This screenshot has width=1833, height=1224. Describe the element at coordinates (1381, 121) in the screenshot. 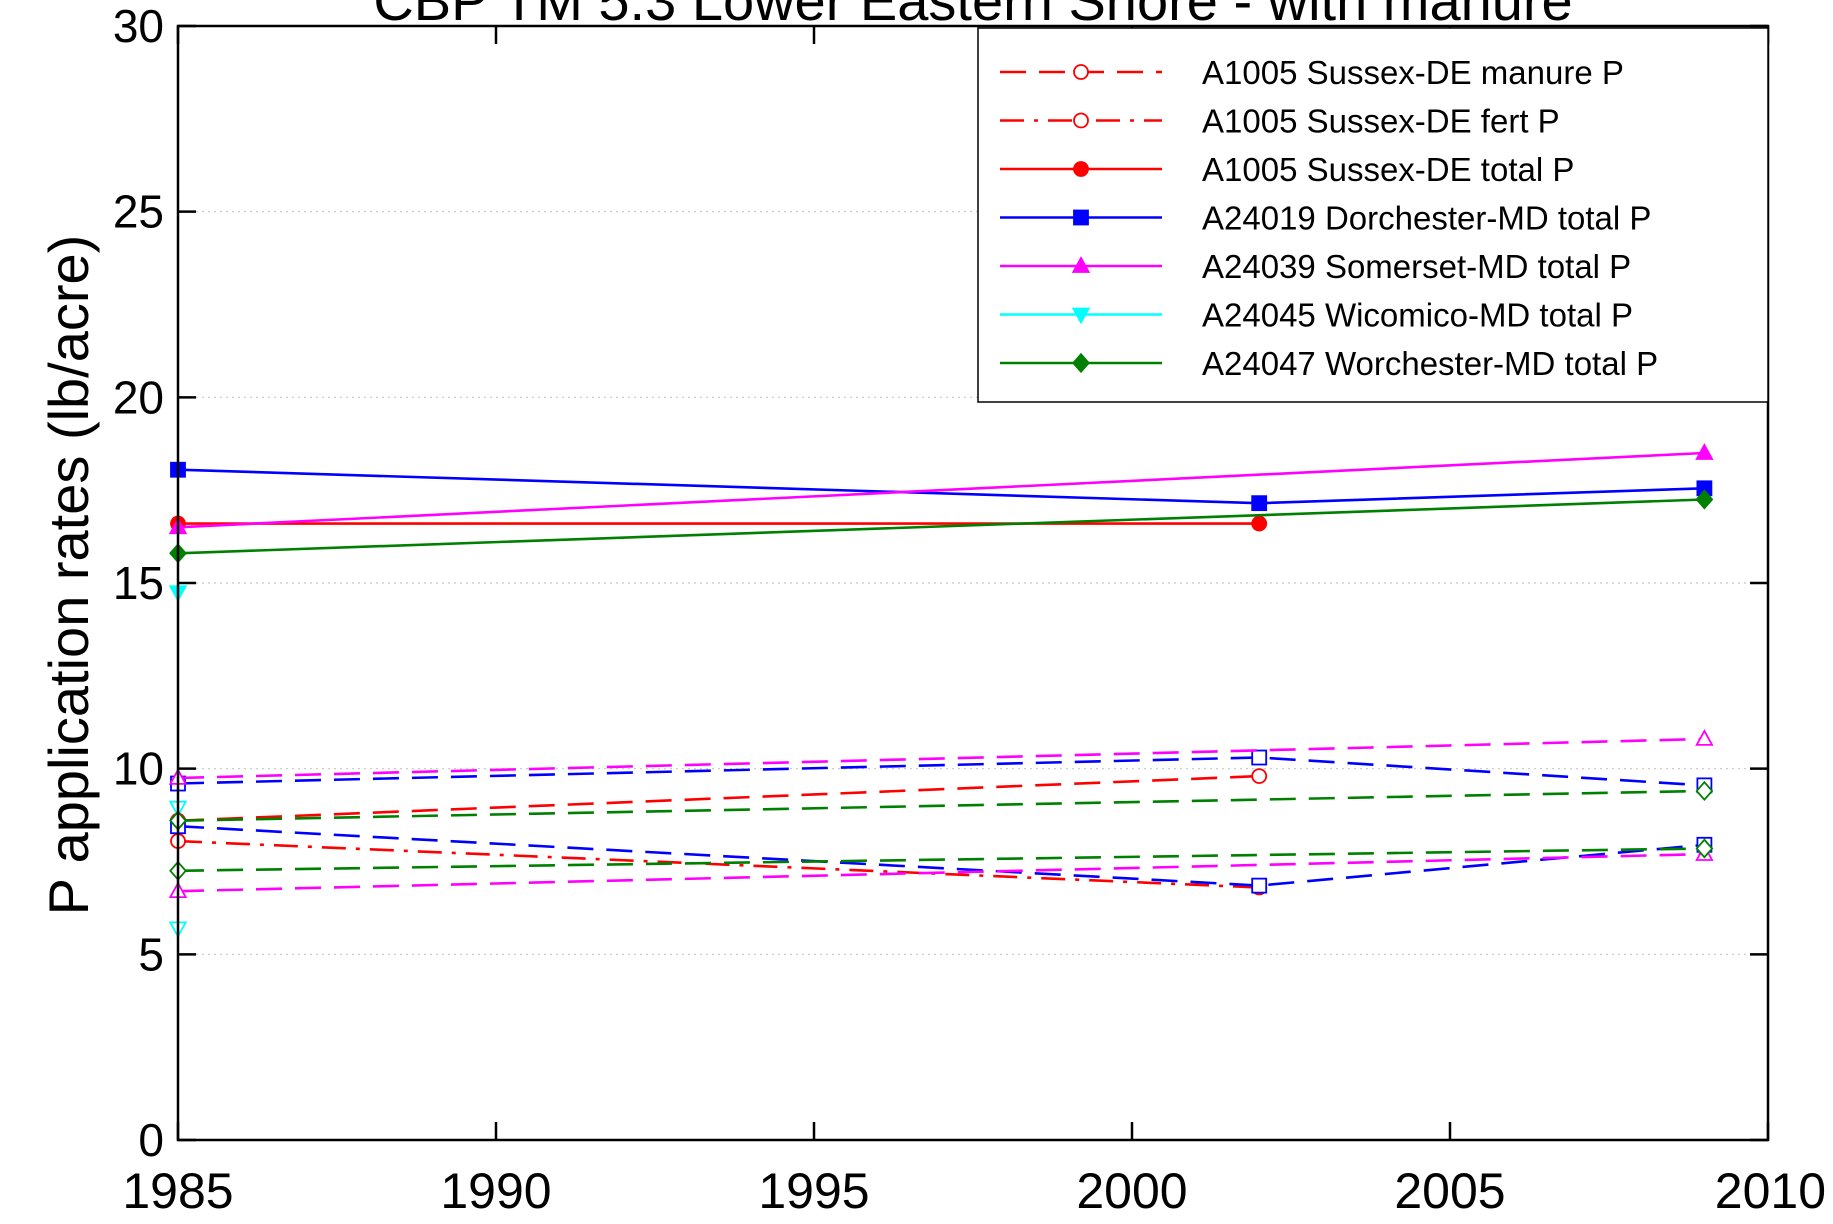

I see `legend-label: A1005 Sussex-DE fert P` at that location.